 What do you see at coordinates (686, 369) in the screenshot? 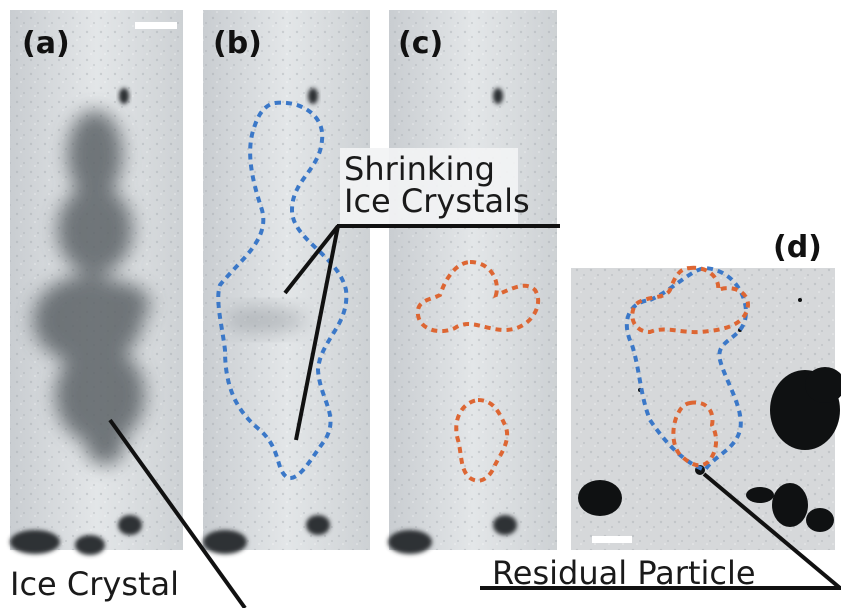
I see `blue-outline-d` at bounding box center [686, 369].